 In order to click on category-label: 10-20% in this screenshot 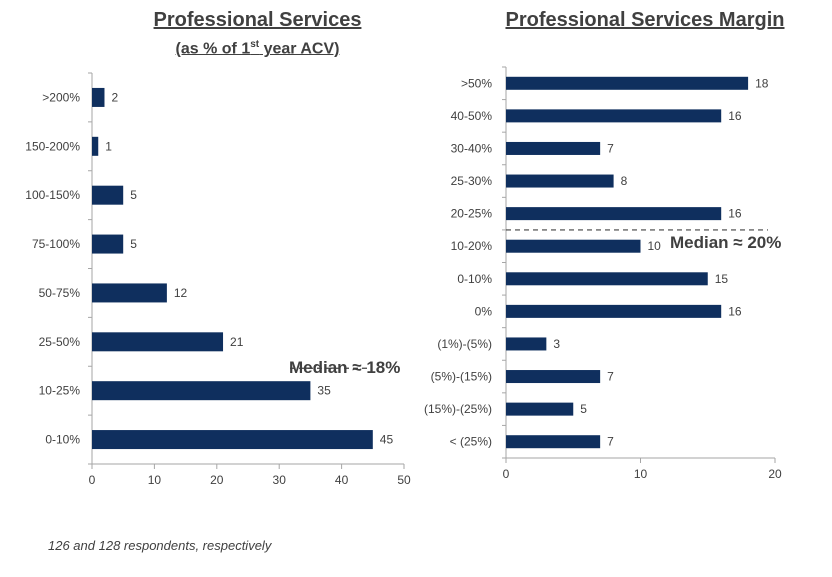, I will do `click(472, 246)`.